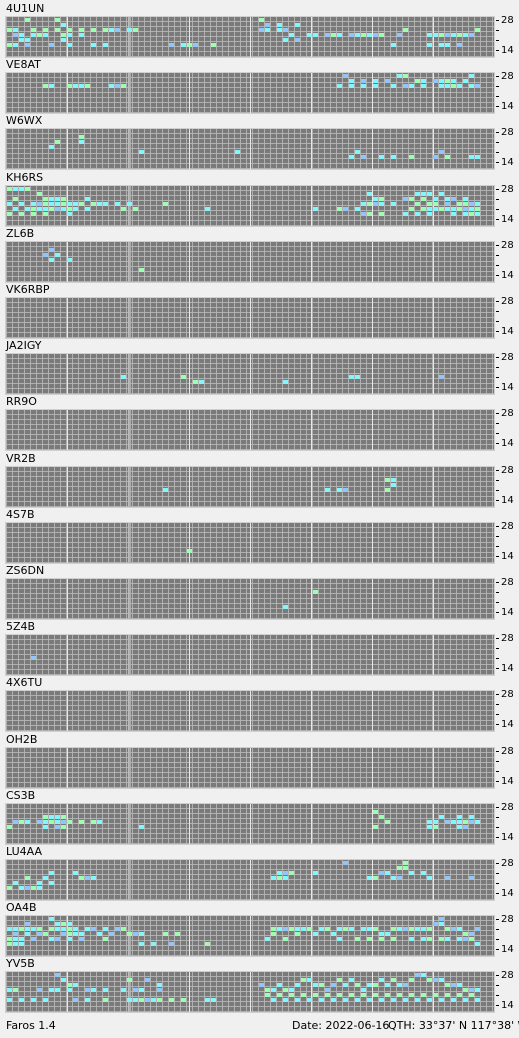 This screenshot has height=1038, width=519. Describe the element at coordinates (507, 863) in the screenshot. I see `band-label-top: 28` at that location.